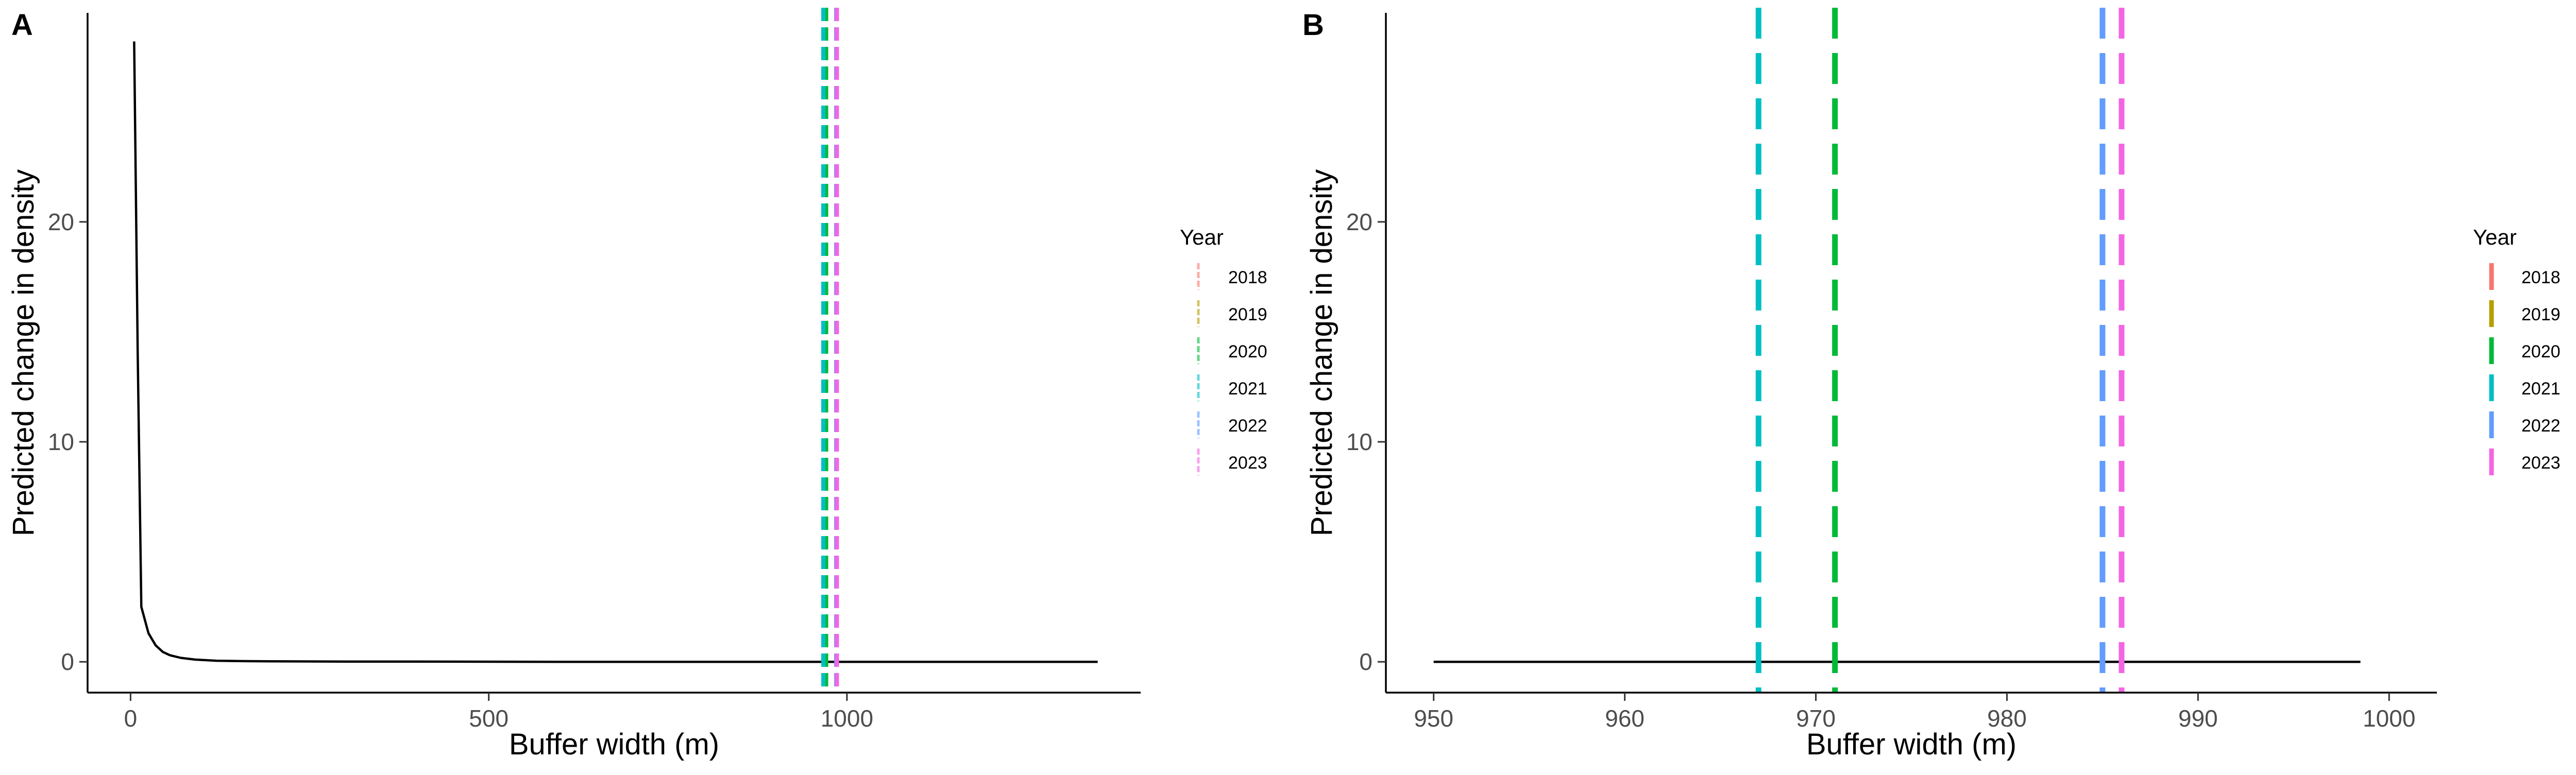  What do you see at coordinates (1313, 25) in the screenshot?
I see `panel-label-b: B` at bounding box center [1313, 25].